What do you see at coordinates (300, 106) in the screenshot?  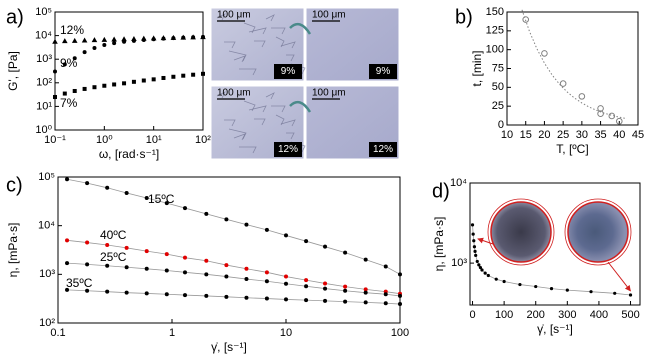 I see `transition-arrow` at bounding box center [300, 106].